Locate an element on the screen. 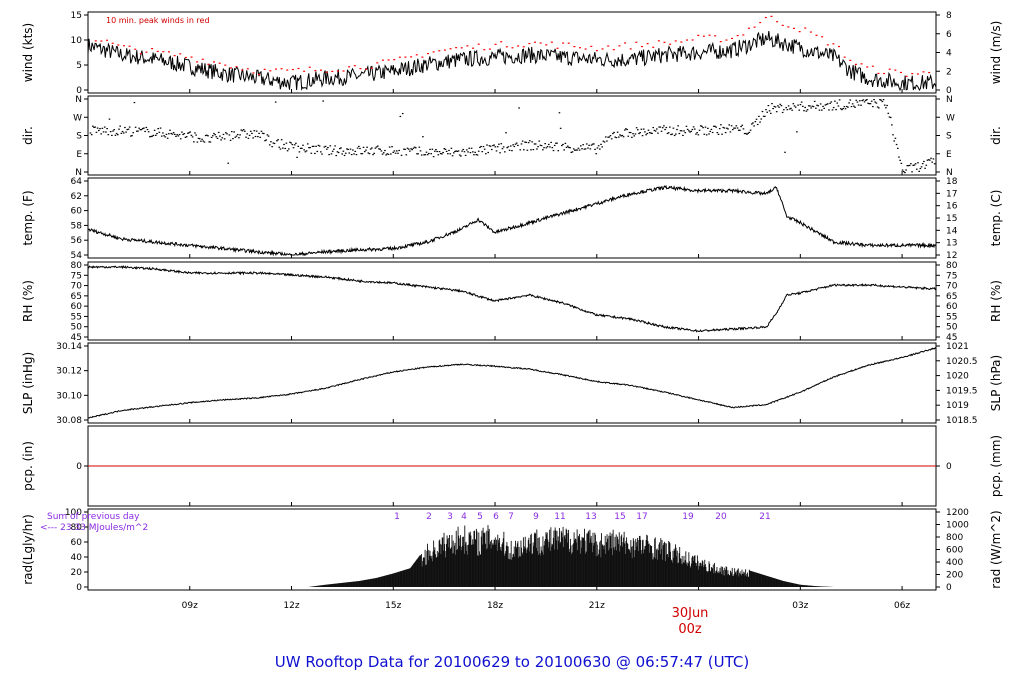 The image size is (1024, 700). left-tick-label: 65 is located at coordinates (76, 297).